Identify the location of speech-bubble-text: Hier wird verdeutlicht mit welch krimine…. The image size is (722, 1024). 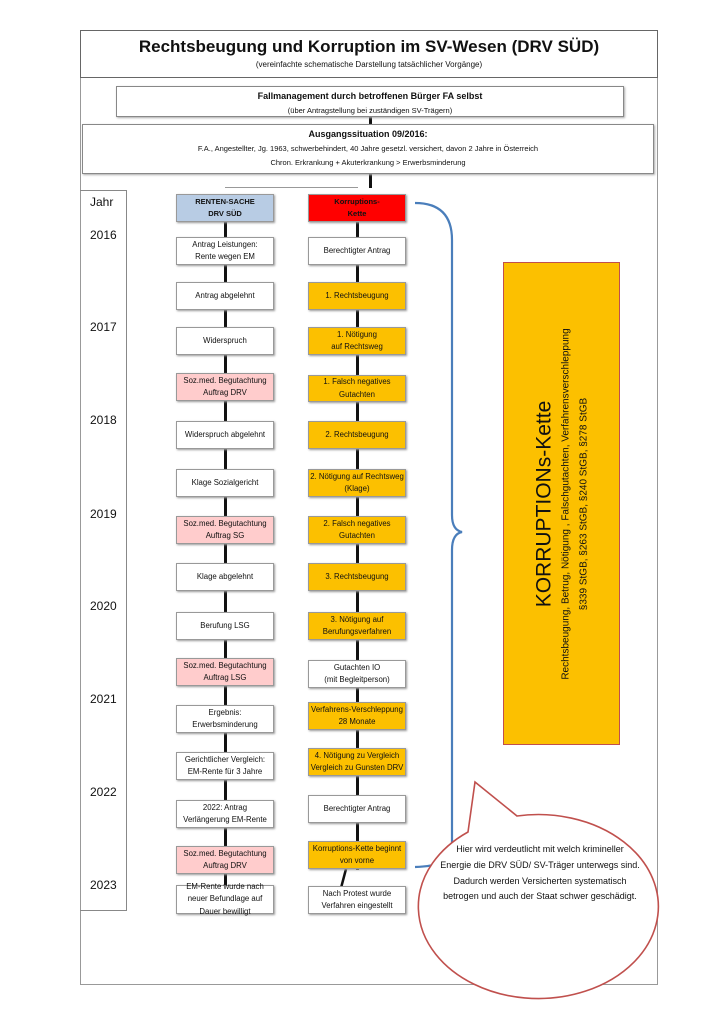
(540, 873).